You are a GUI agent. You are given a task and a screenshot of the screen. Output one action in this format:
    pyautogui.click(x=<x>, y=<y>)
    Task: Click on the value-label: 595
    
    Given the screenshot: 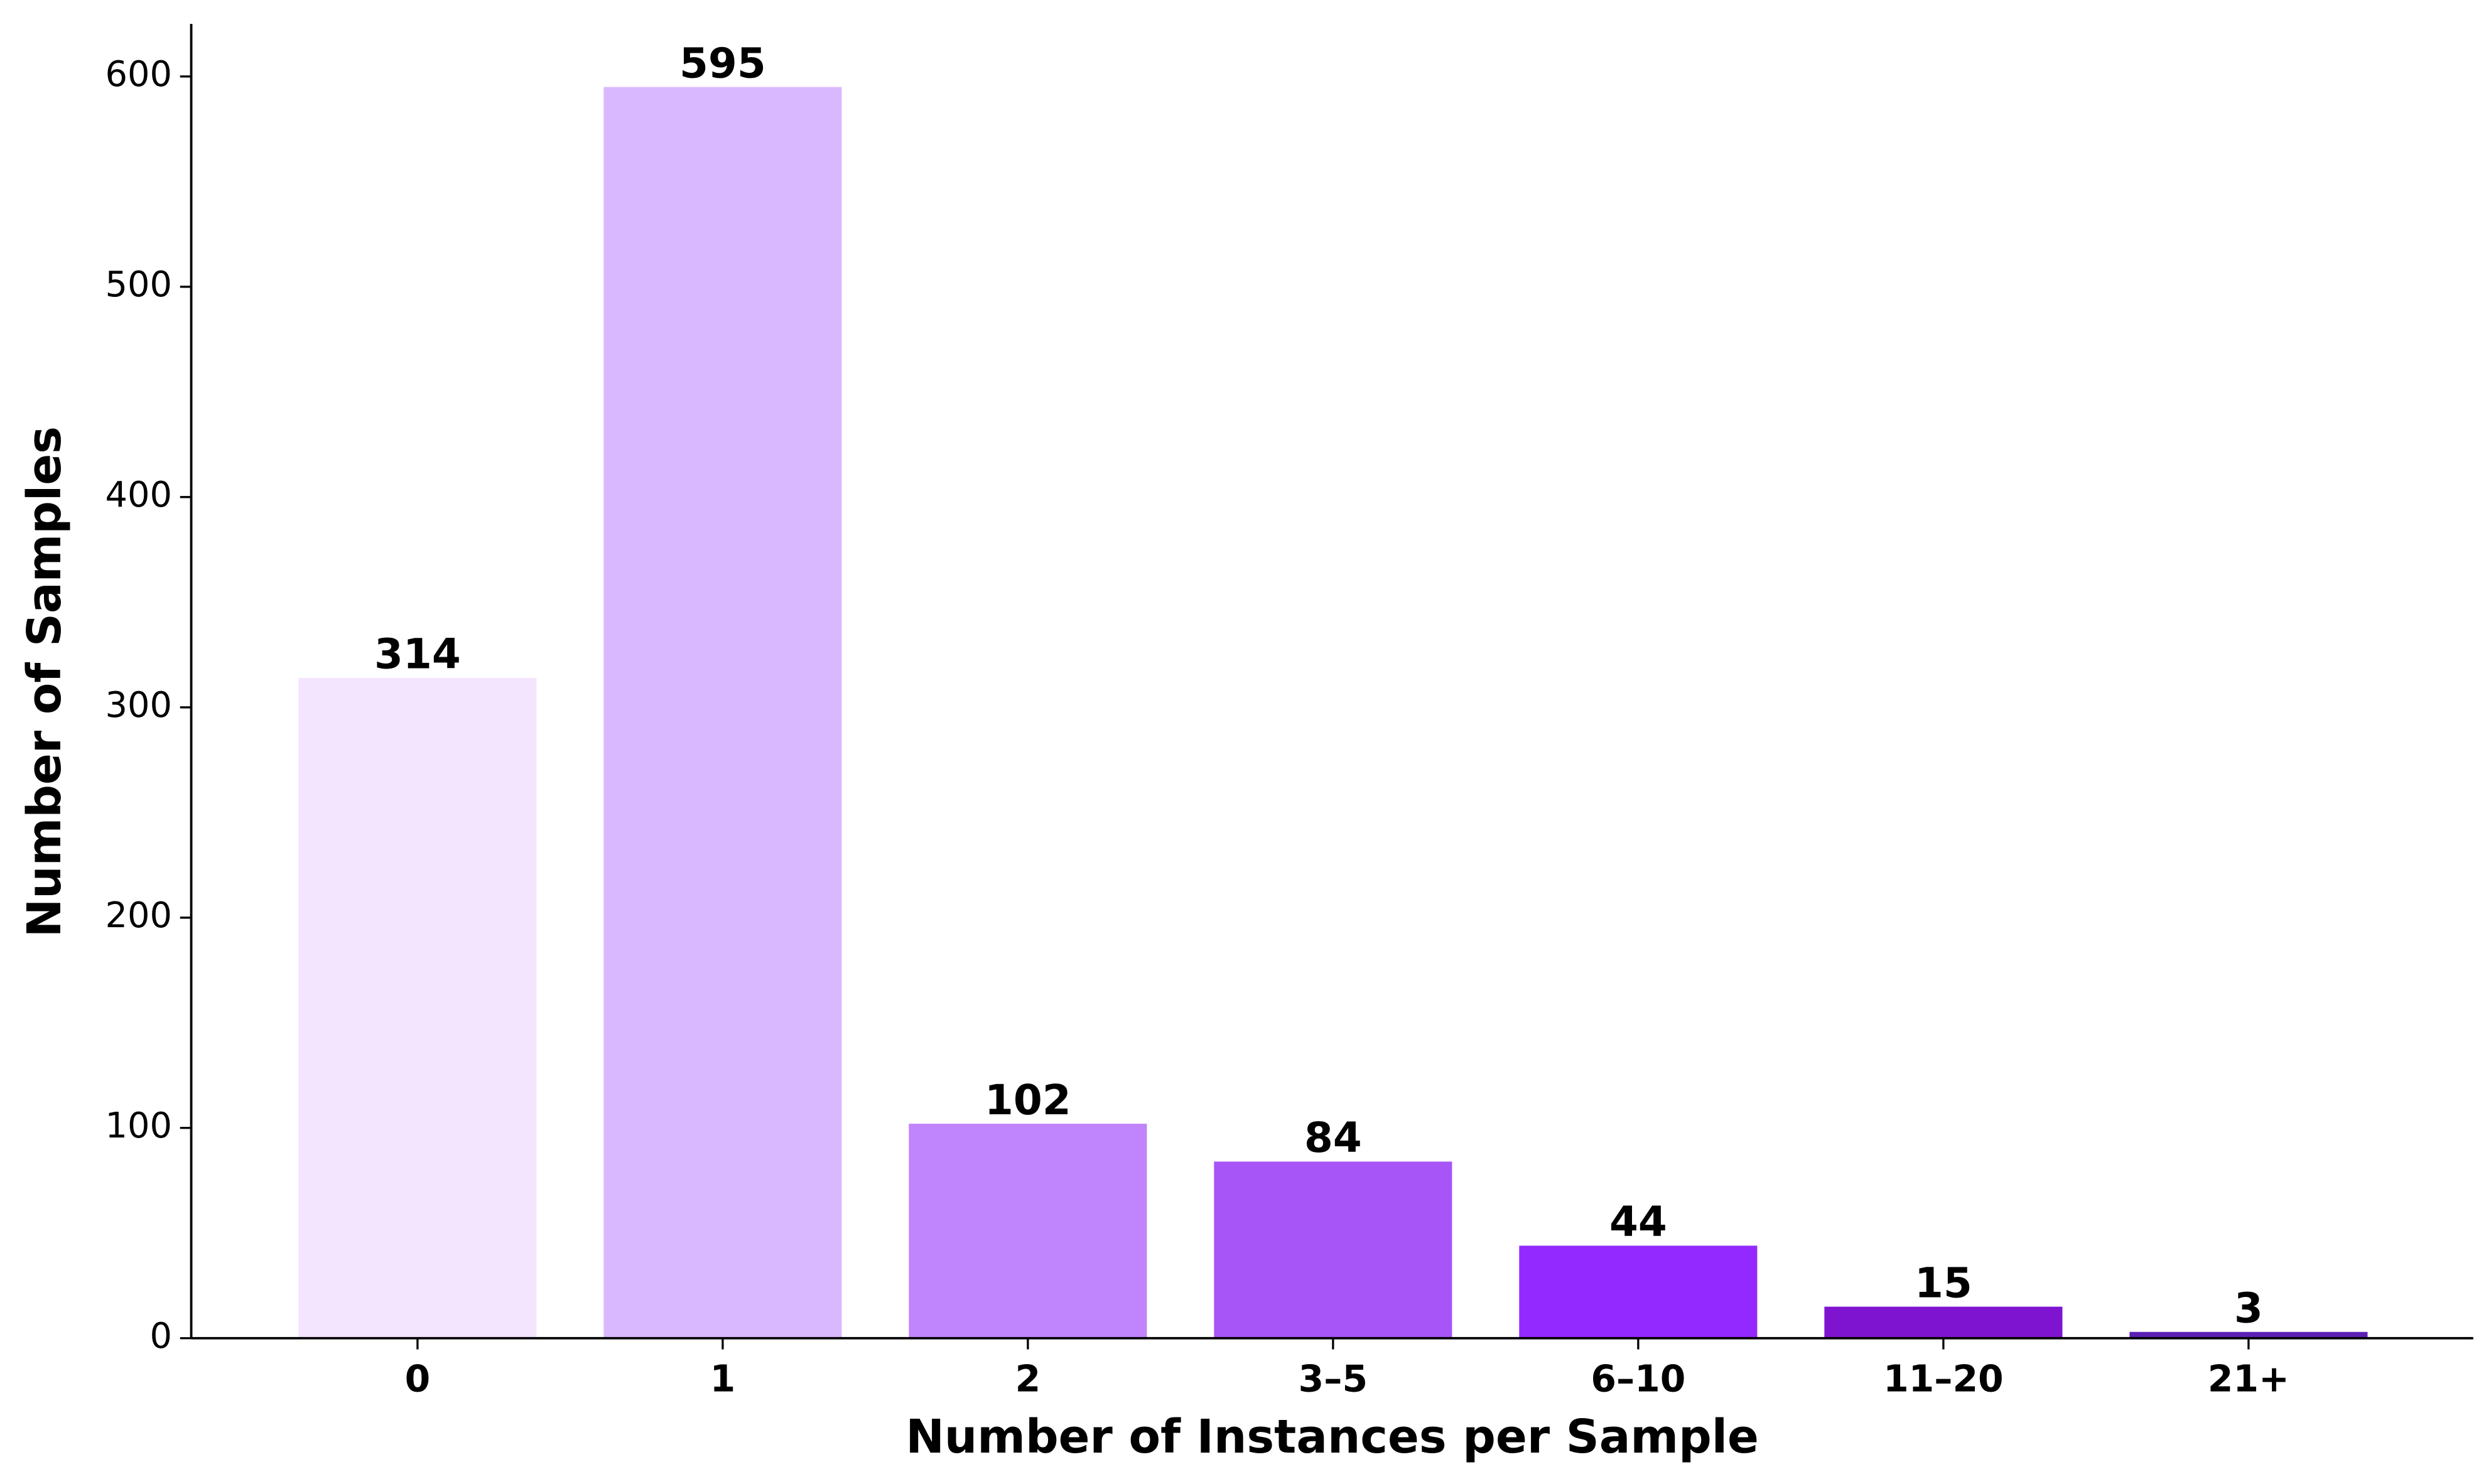 What is the action you would take?
    pyautogui.click(x=723, y=63)
    